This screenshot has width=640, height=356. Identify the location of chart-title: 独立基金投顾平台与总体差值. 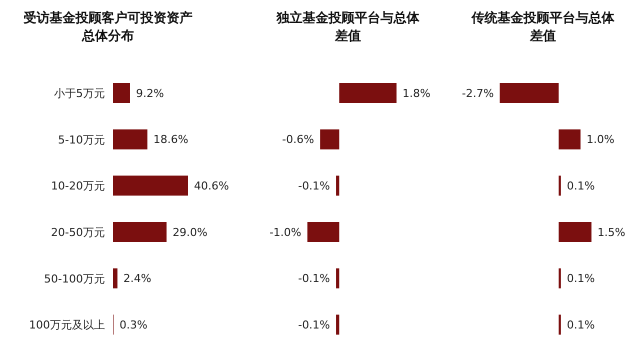
(347, 28).